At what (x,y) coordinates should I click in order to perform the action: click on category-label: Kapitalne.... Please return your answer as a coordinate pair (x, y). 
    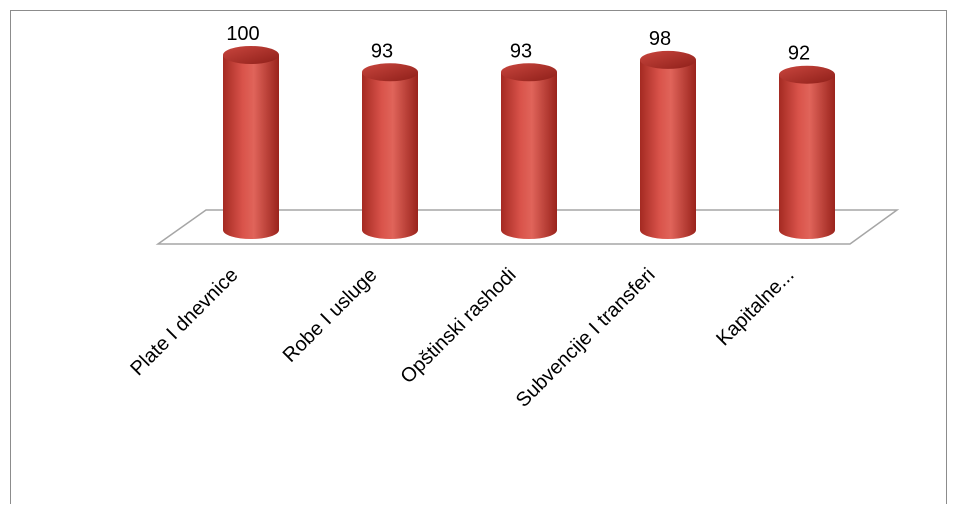
    Looking at the image, I should click on (755, 307).